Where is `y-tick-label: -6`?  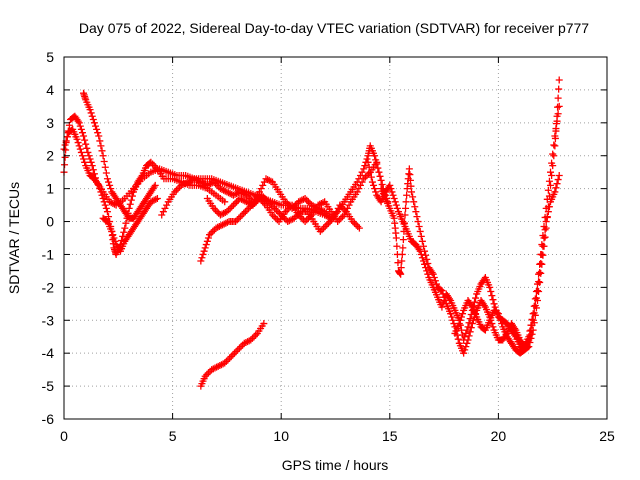 y-tick-label: -6 is located at coordinates (48, 419).